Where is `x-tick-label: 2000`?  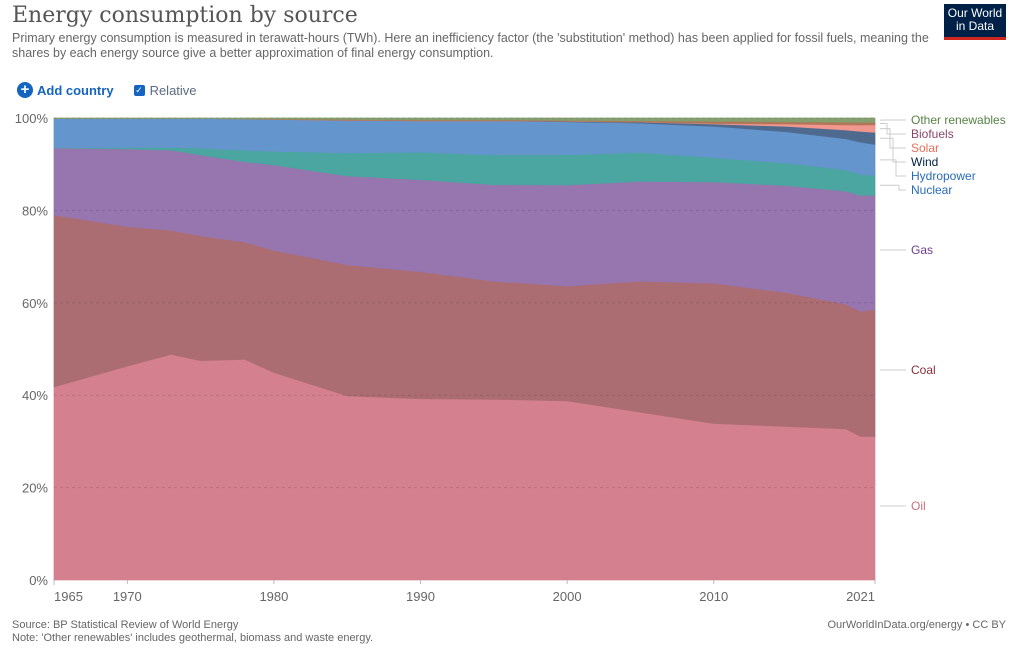
x-tick-label: 2000 is located at coordinates (567, 596).